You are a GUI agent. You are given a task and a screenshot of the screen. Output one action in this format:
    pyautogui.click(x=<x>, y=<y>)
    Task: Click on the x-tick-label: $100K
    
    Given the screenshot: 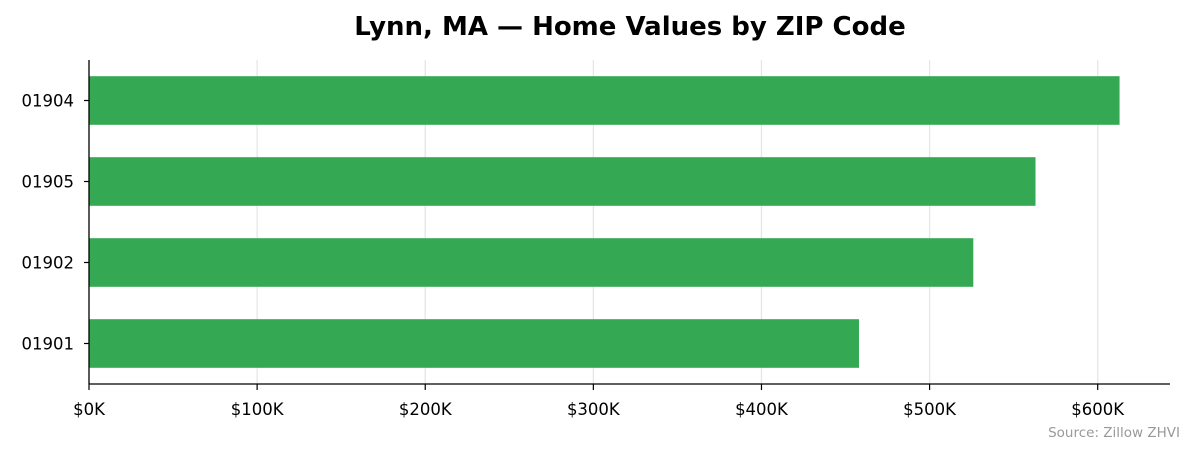 What is the action you would take?
    pyautogui.click(x=258, y=409)
    